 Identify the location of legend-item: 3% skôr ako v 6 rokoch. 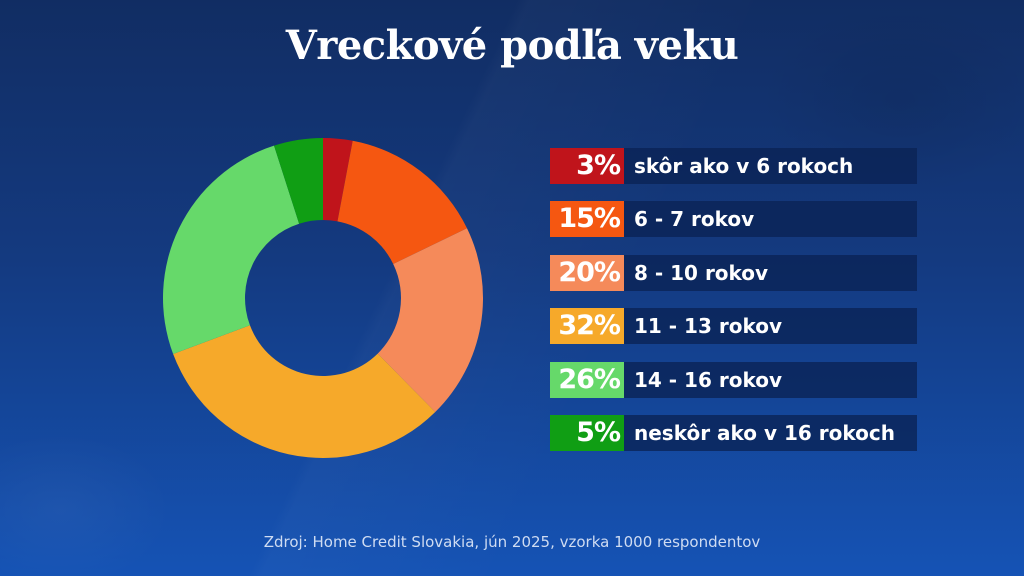
(733, 166).